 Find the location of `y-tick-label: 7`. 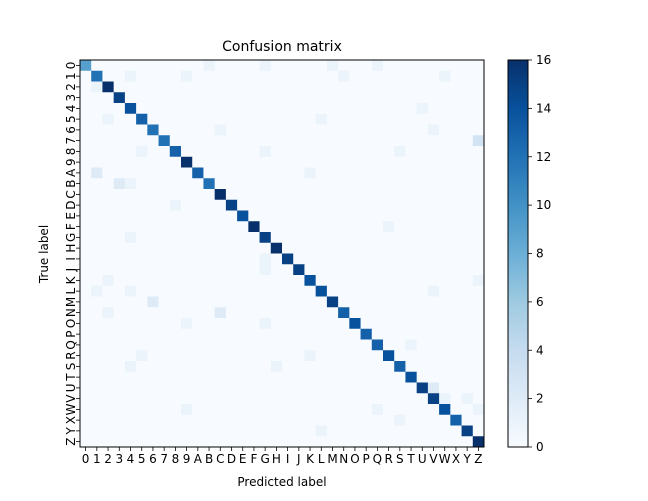

y-tick-label: 7 is located at coordinates (71, 141).